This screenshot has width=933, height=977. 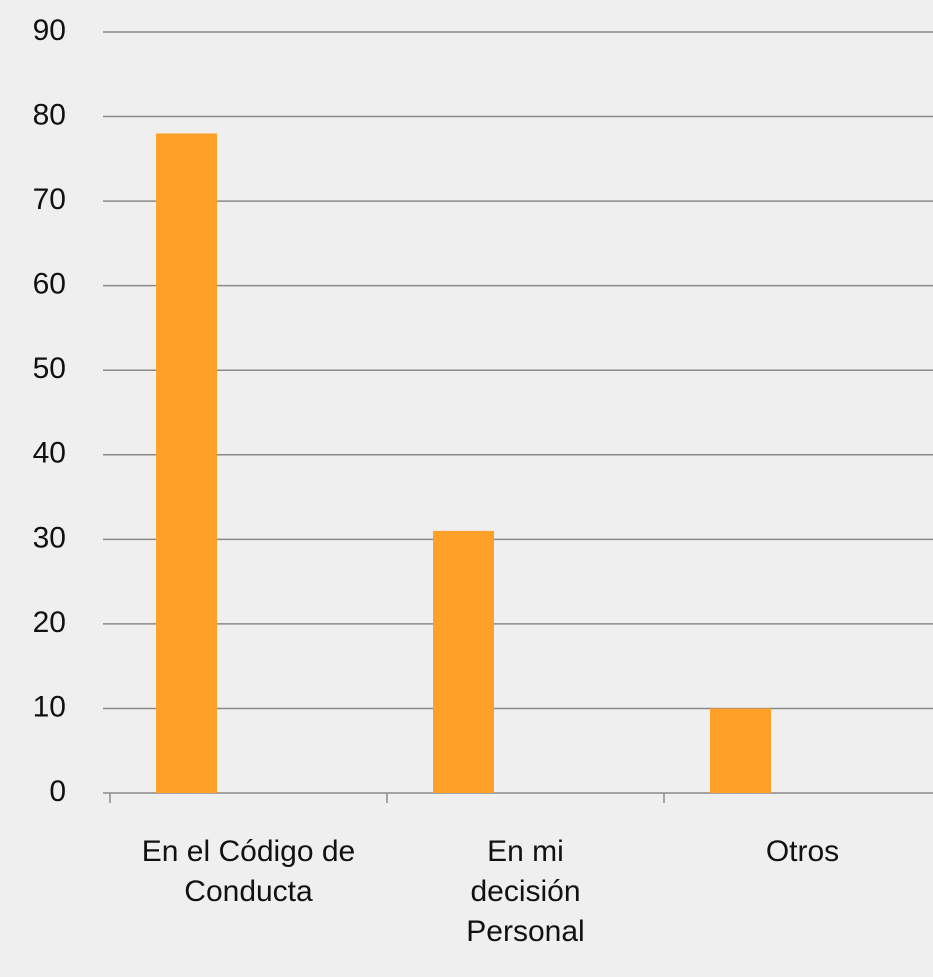 I want to click on y-tick-label: 60, so click(x=49, y=284).